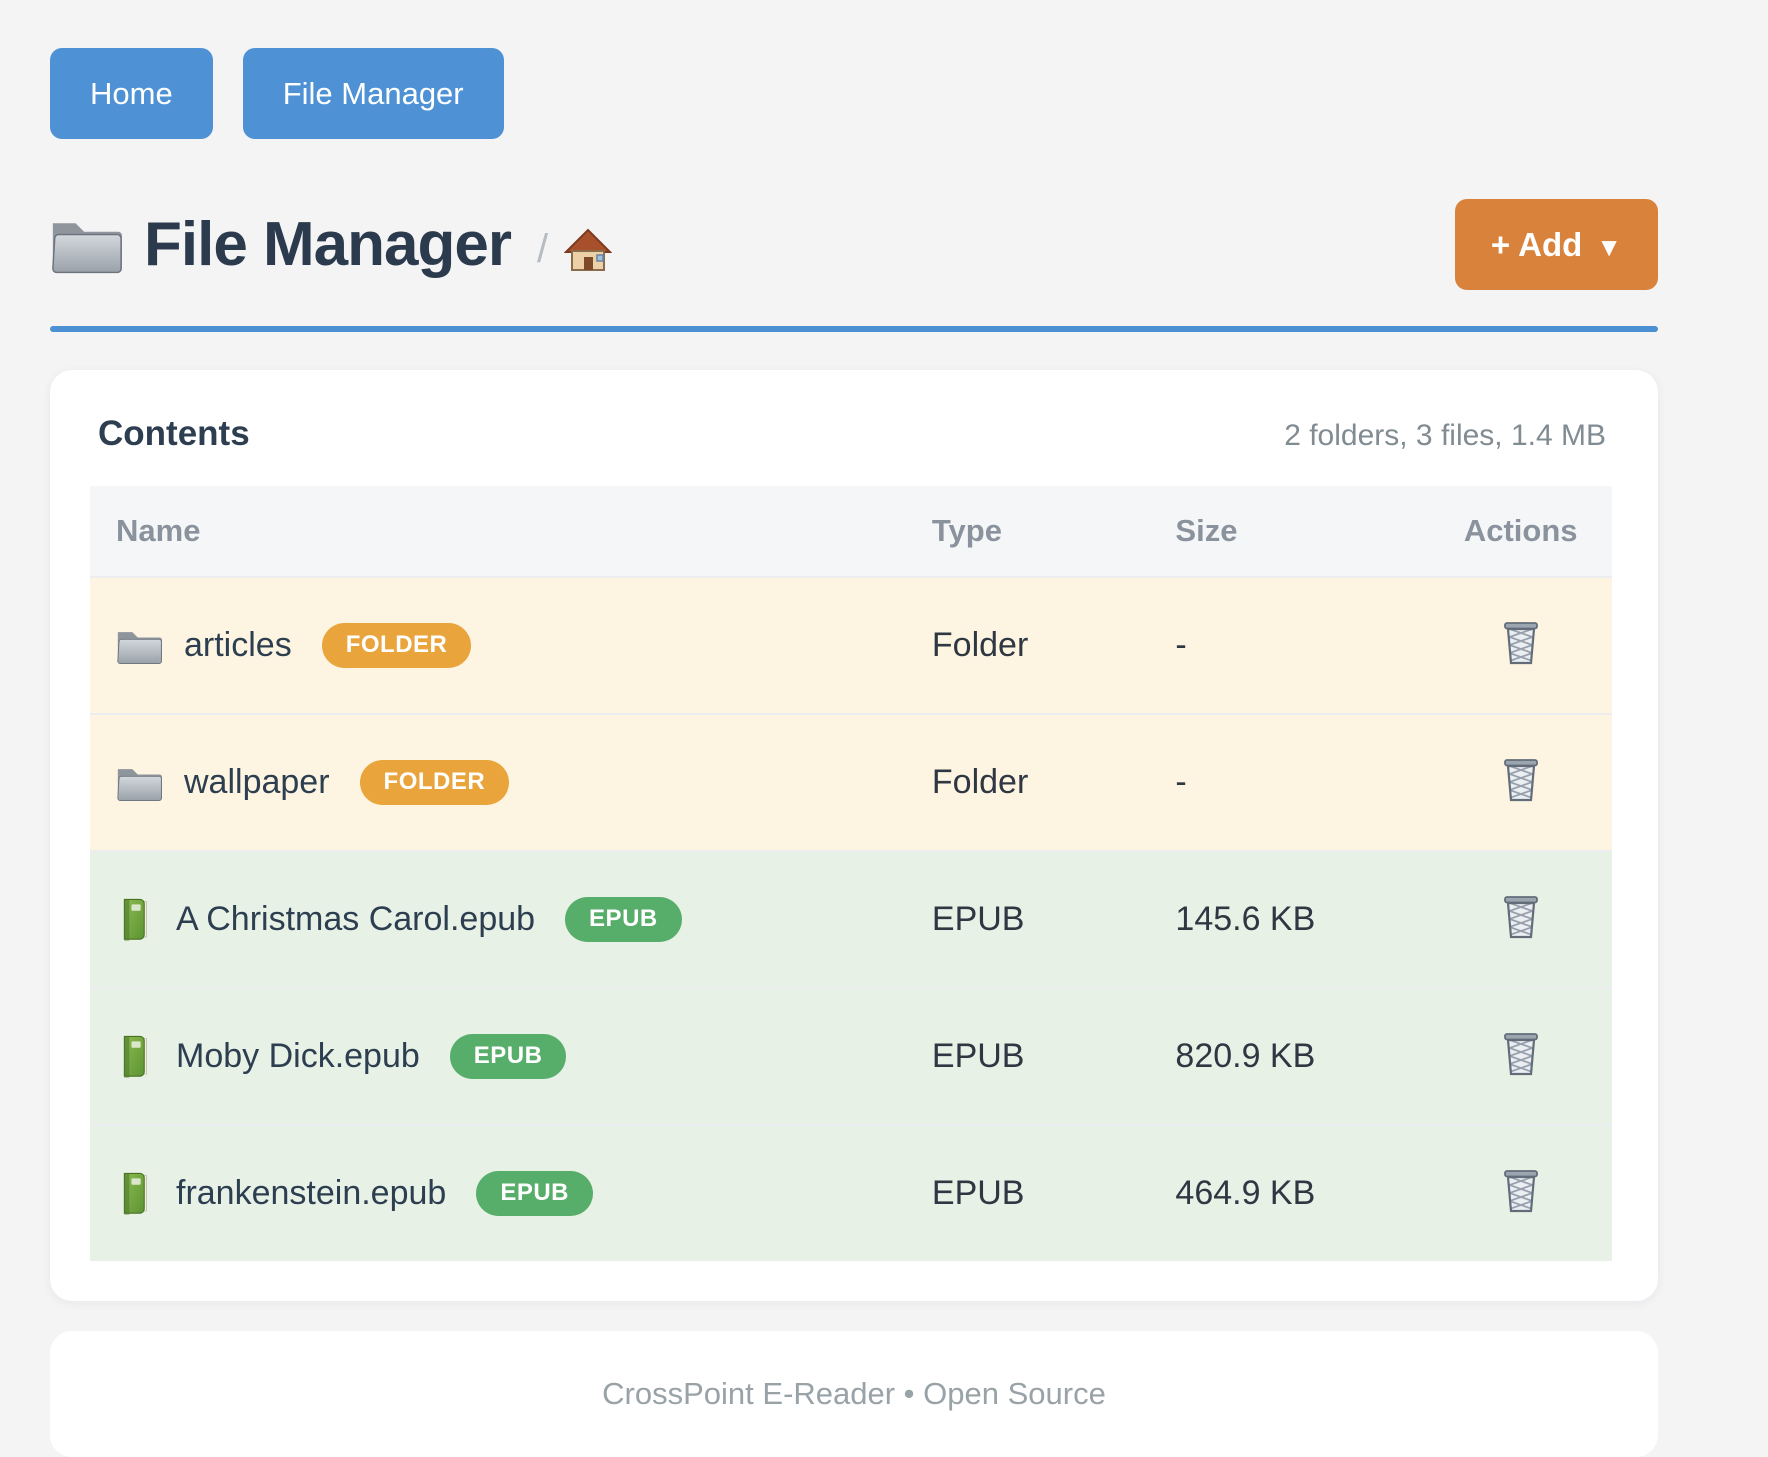 Image resolution: width=1768 pixels, height=1457 pixels. I want to click on nav-button-home: Home, so click(131, 93).